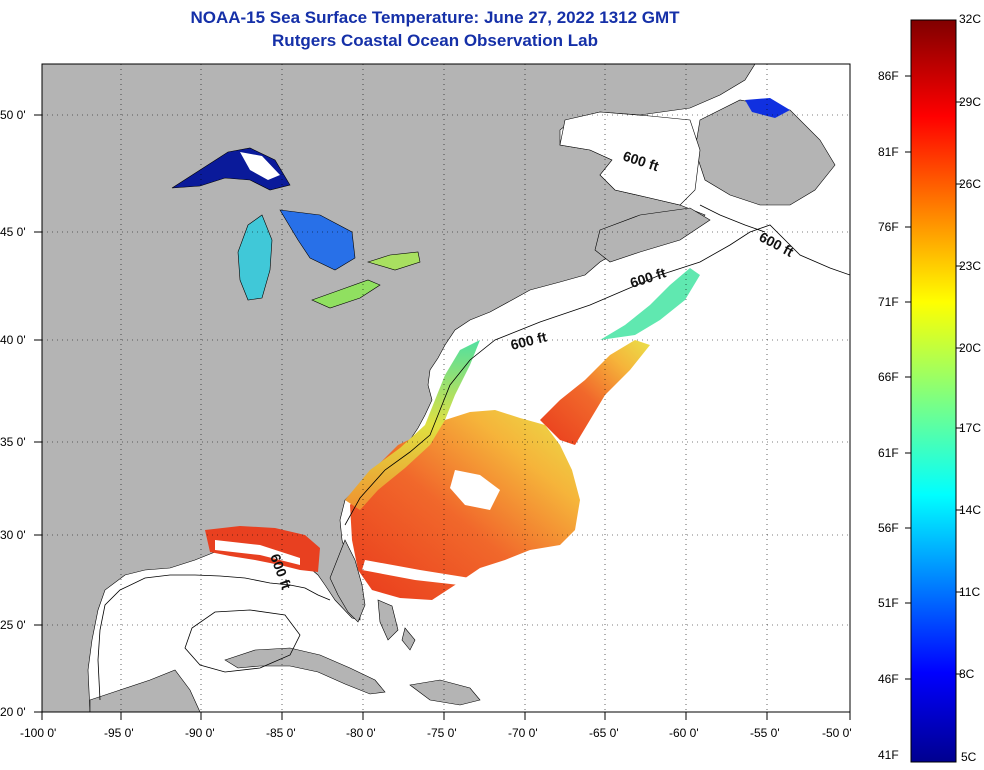 This screenshot has width=984, height=770. What do you see at coordinates (13, 625) in the screenshot?
I see `lat-tick-label: 25 0'` at bounding box center [13, 625].